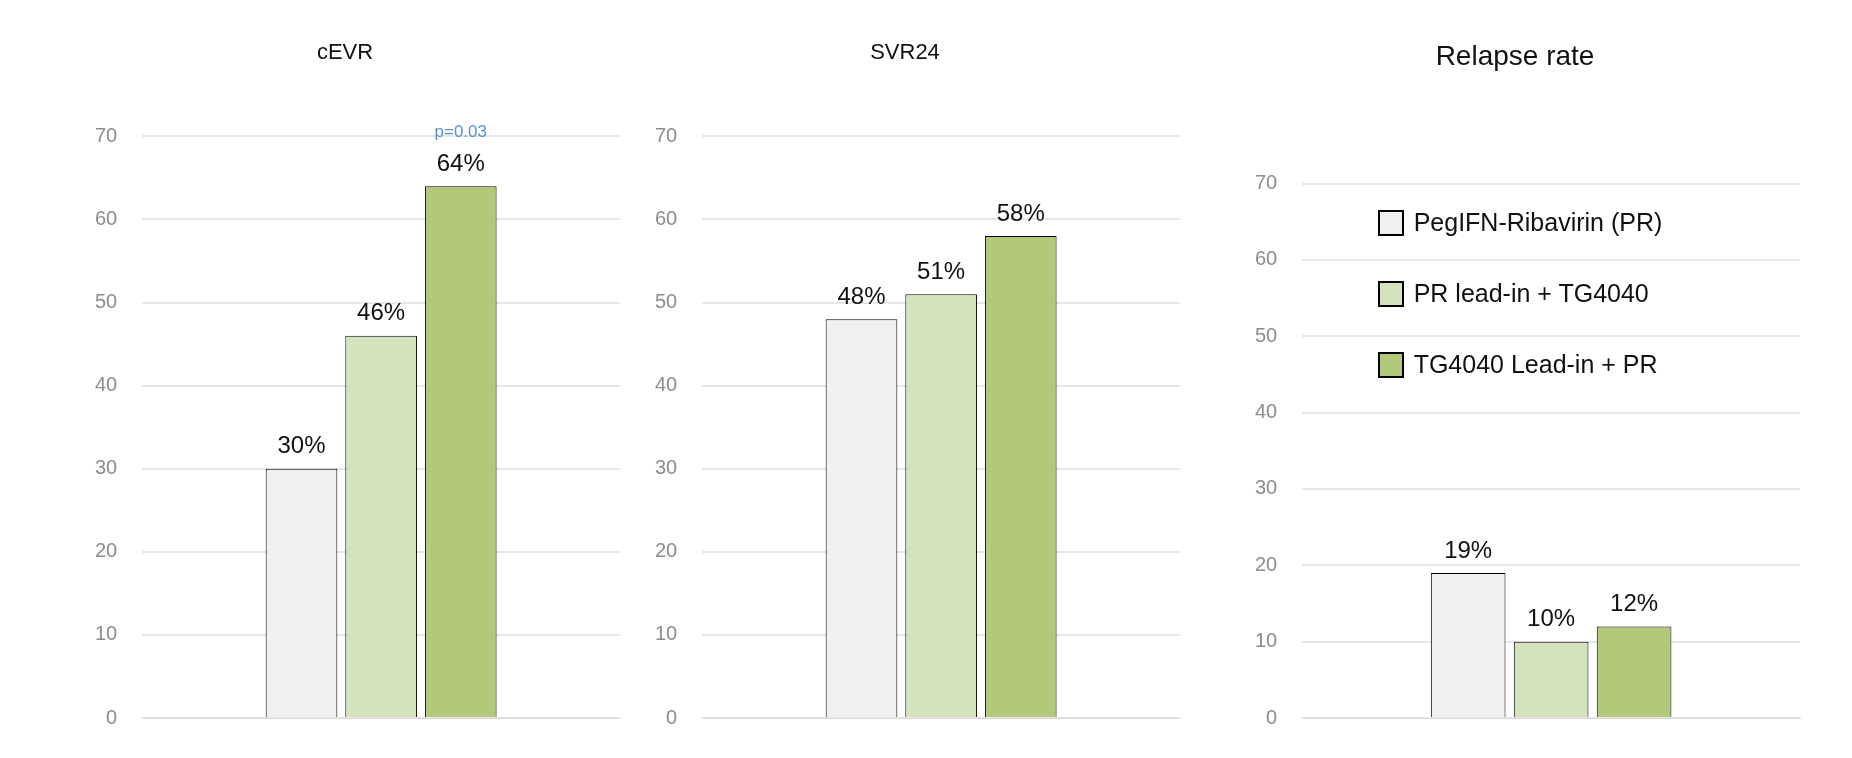 This screenshot has height=758, width=1852. What do you see at coordinates (1515, 55) in the screenshot?
I see `chart-title: Relapse rate` at bounding box center [1515, 55].